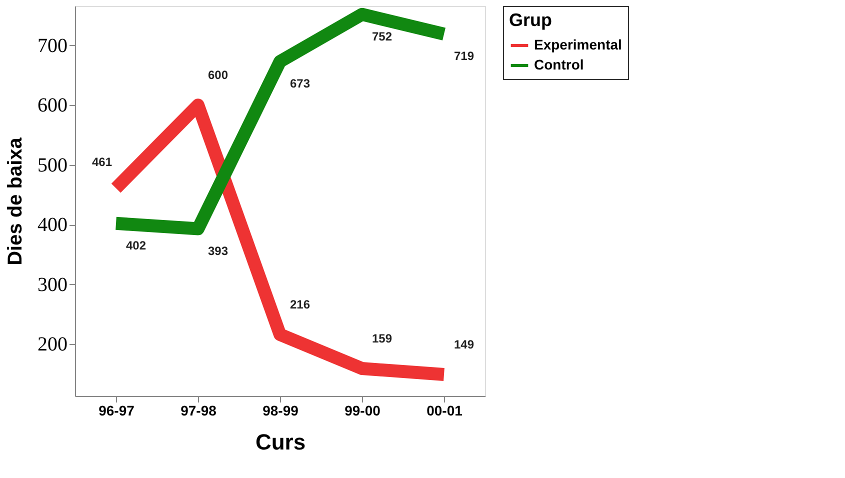 This screenshot has height=478, width=845. Describe the element at coordinates (198, 410) in the screenshot. I see `x-tick-label: 97-98` at that location.